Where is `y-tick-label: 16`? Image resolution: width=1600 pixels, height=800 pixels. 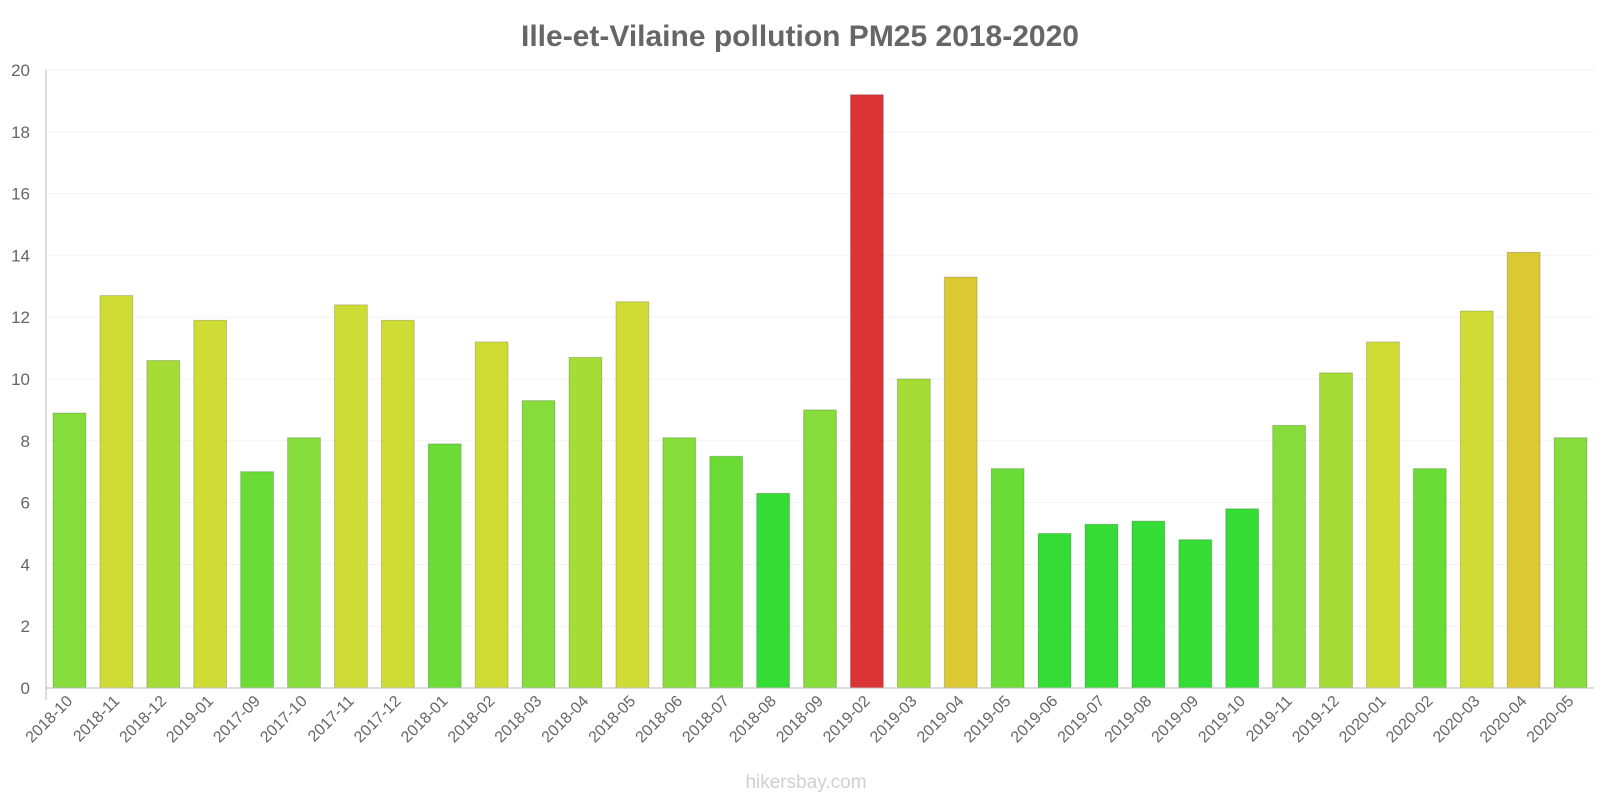 y-tick-label: 16 is located at coordinates (20, 194).